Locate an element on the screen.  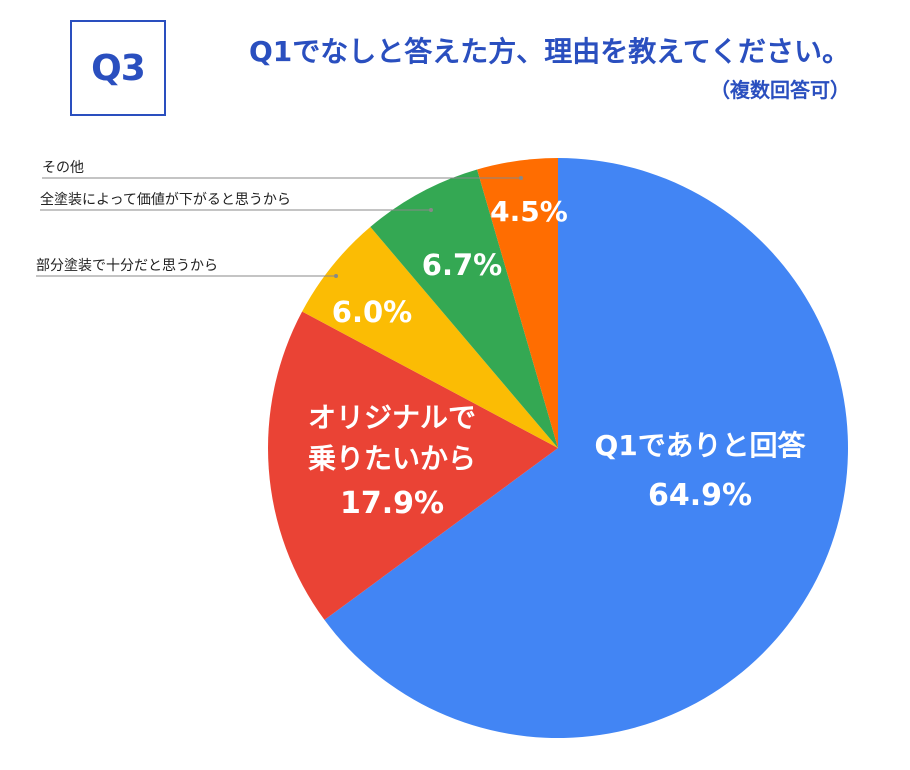
slice-value-label: 4.5% is located at coordinates (529, 211).